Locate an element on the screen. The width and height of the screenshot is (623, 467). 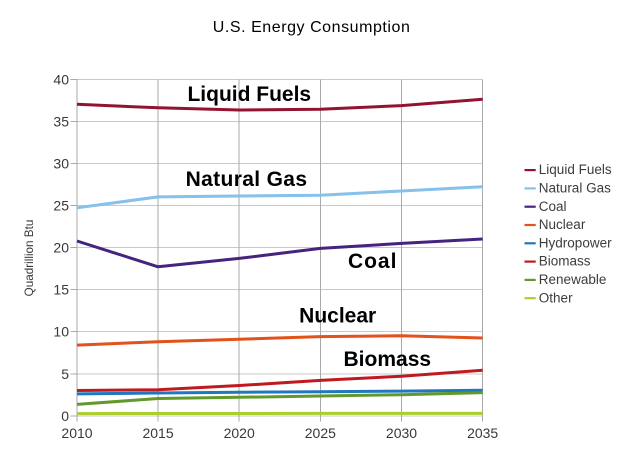
svg-text: 10 is located at coordinates (61, 332).